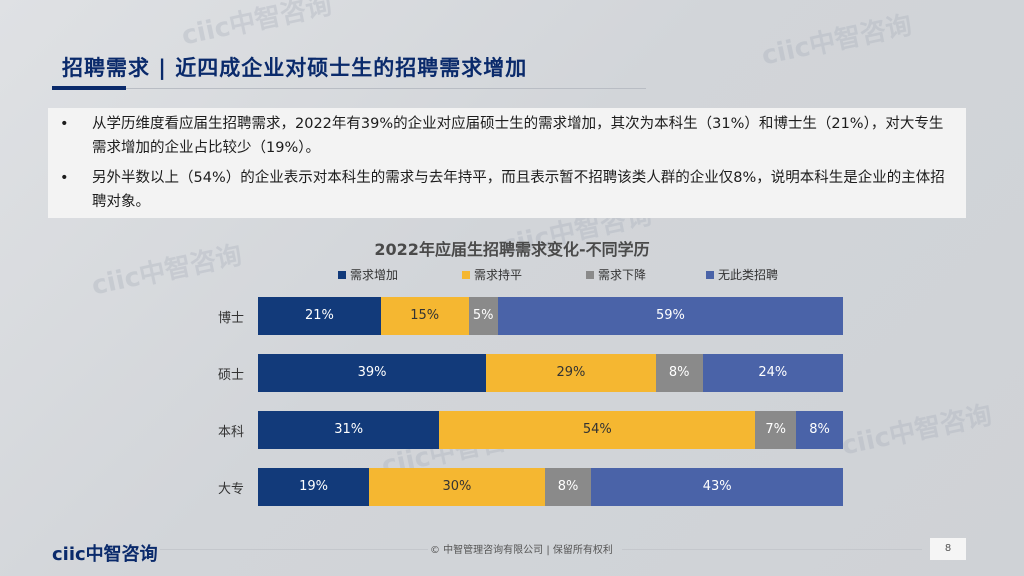  Describe the element at coordinates (295, 68) in the screenshot. I see `page-title: 招聘需求 | 近四成企业对硕士生的招聘需求增加` at that location.